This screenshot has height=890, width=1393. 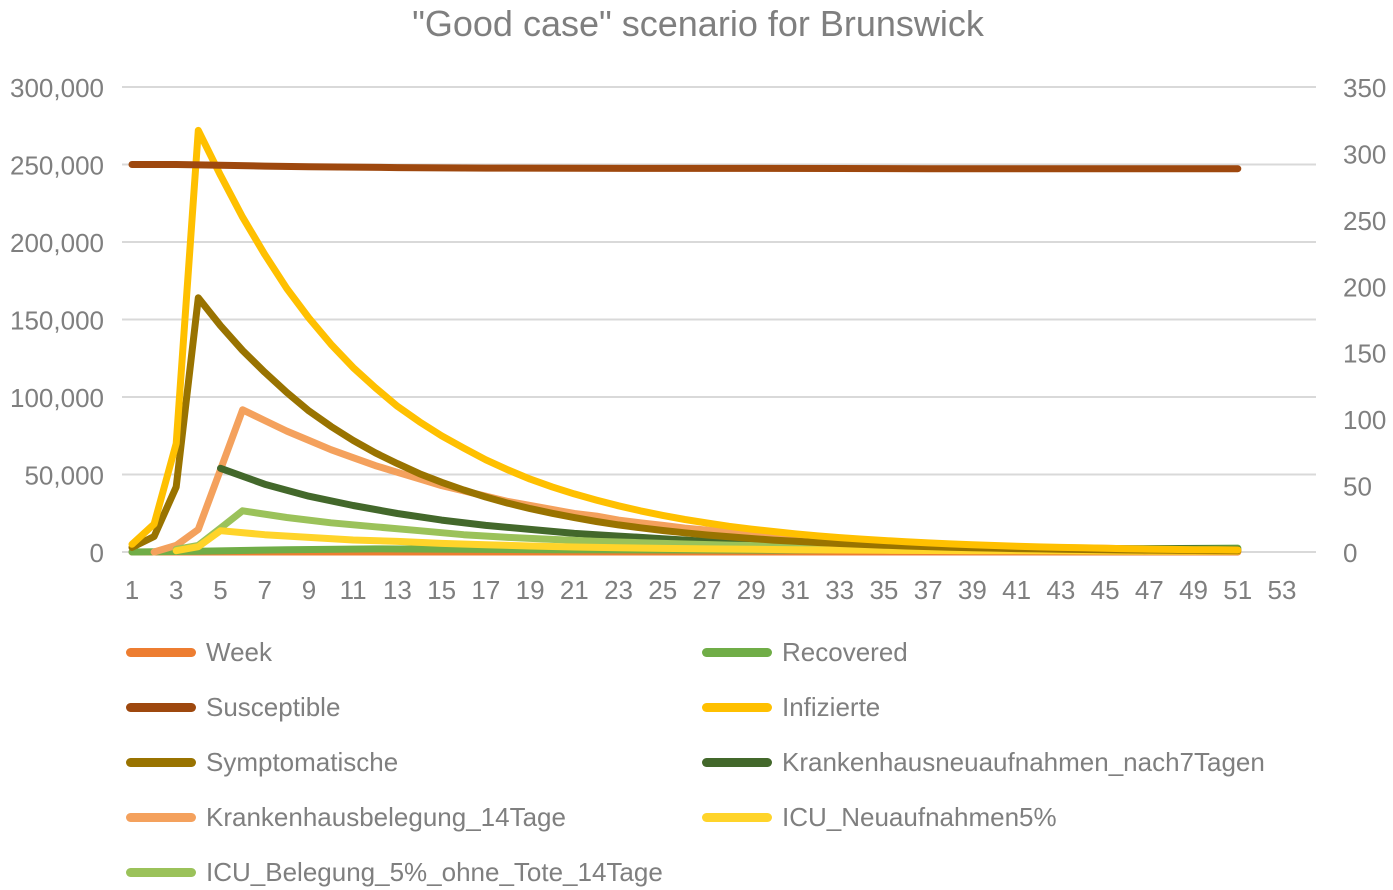 I want to click on y-left-tick-label: 250,000, so click(x=57, y=166).